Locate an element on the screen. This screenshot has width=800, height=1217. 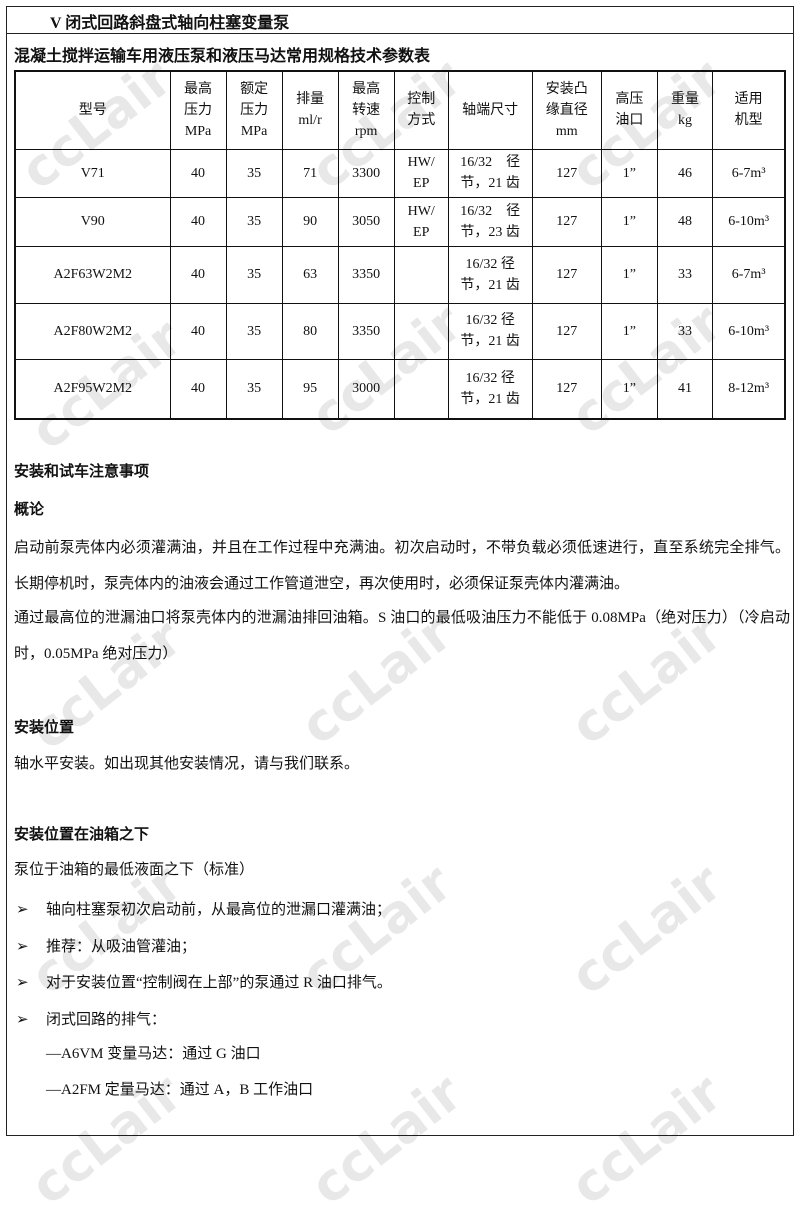
table-cell: A2F95W2M2 is located at coordinates (92, 389).